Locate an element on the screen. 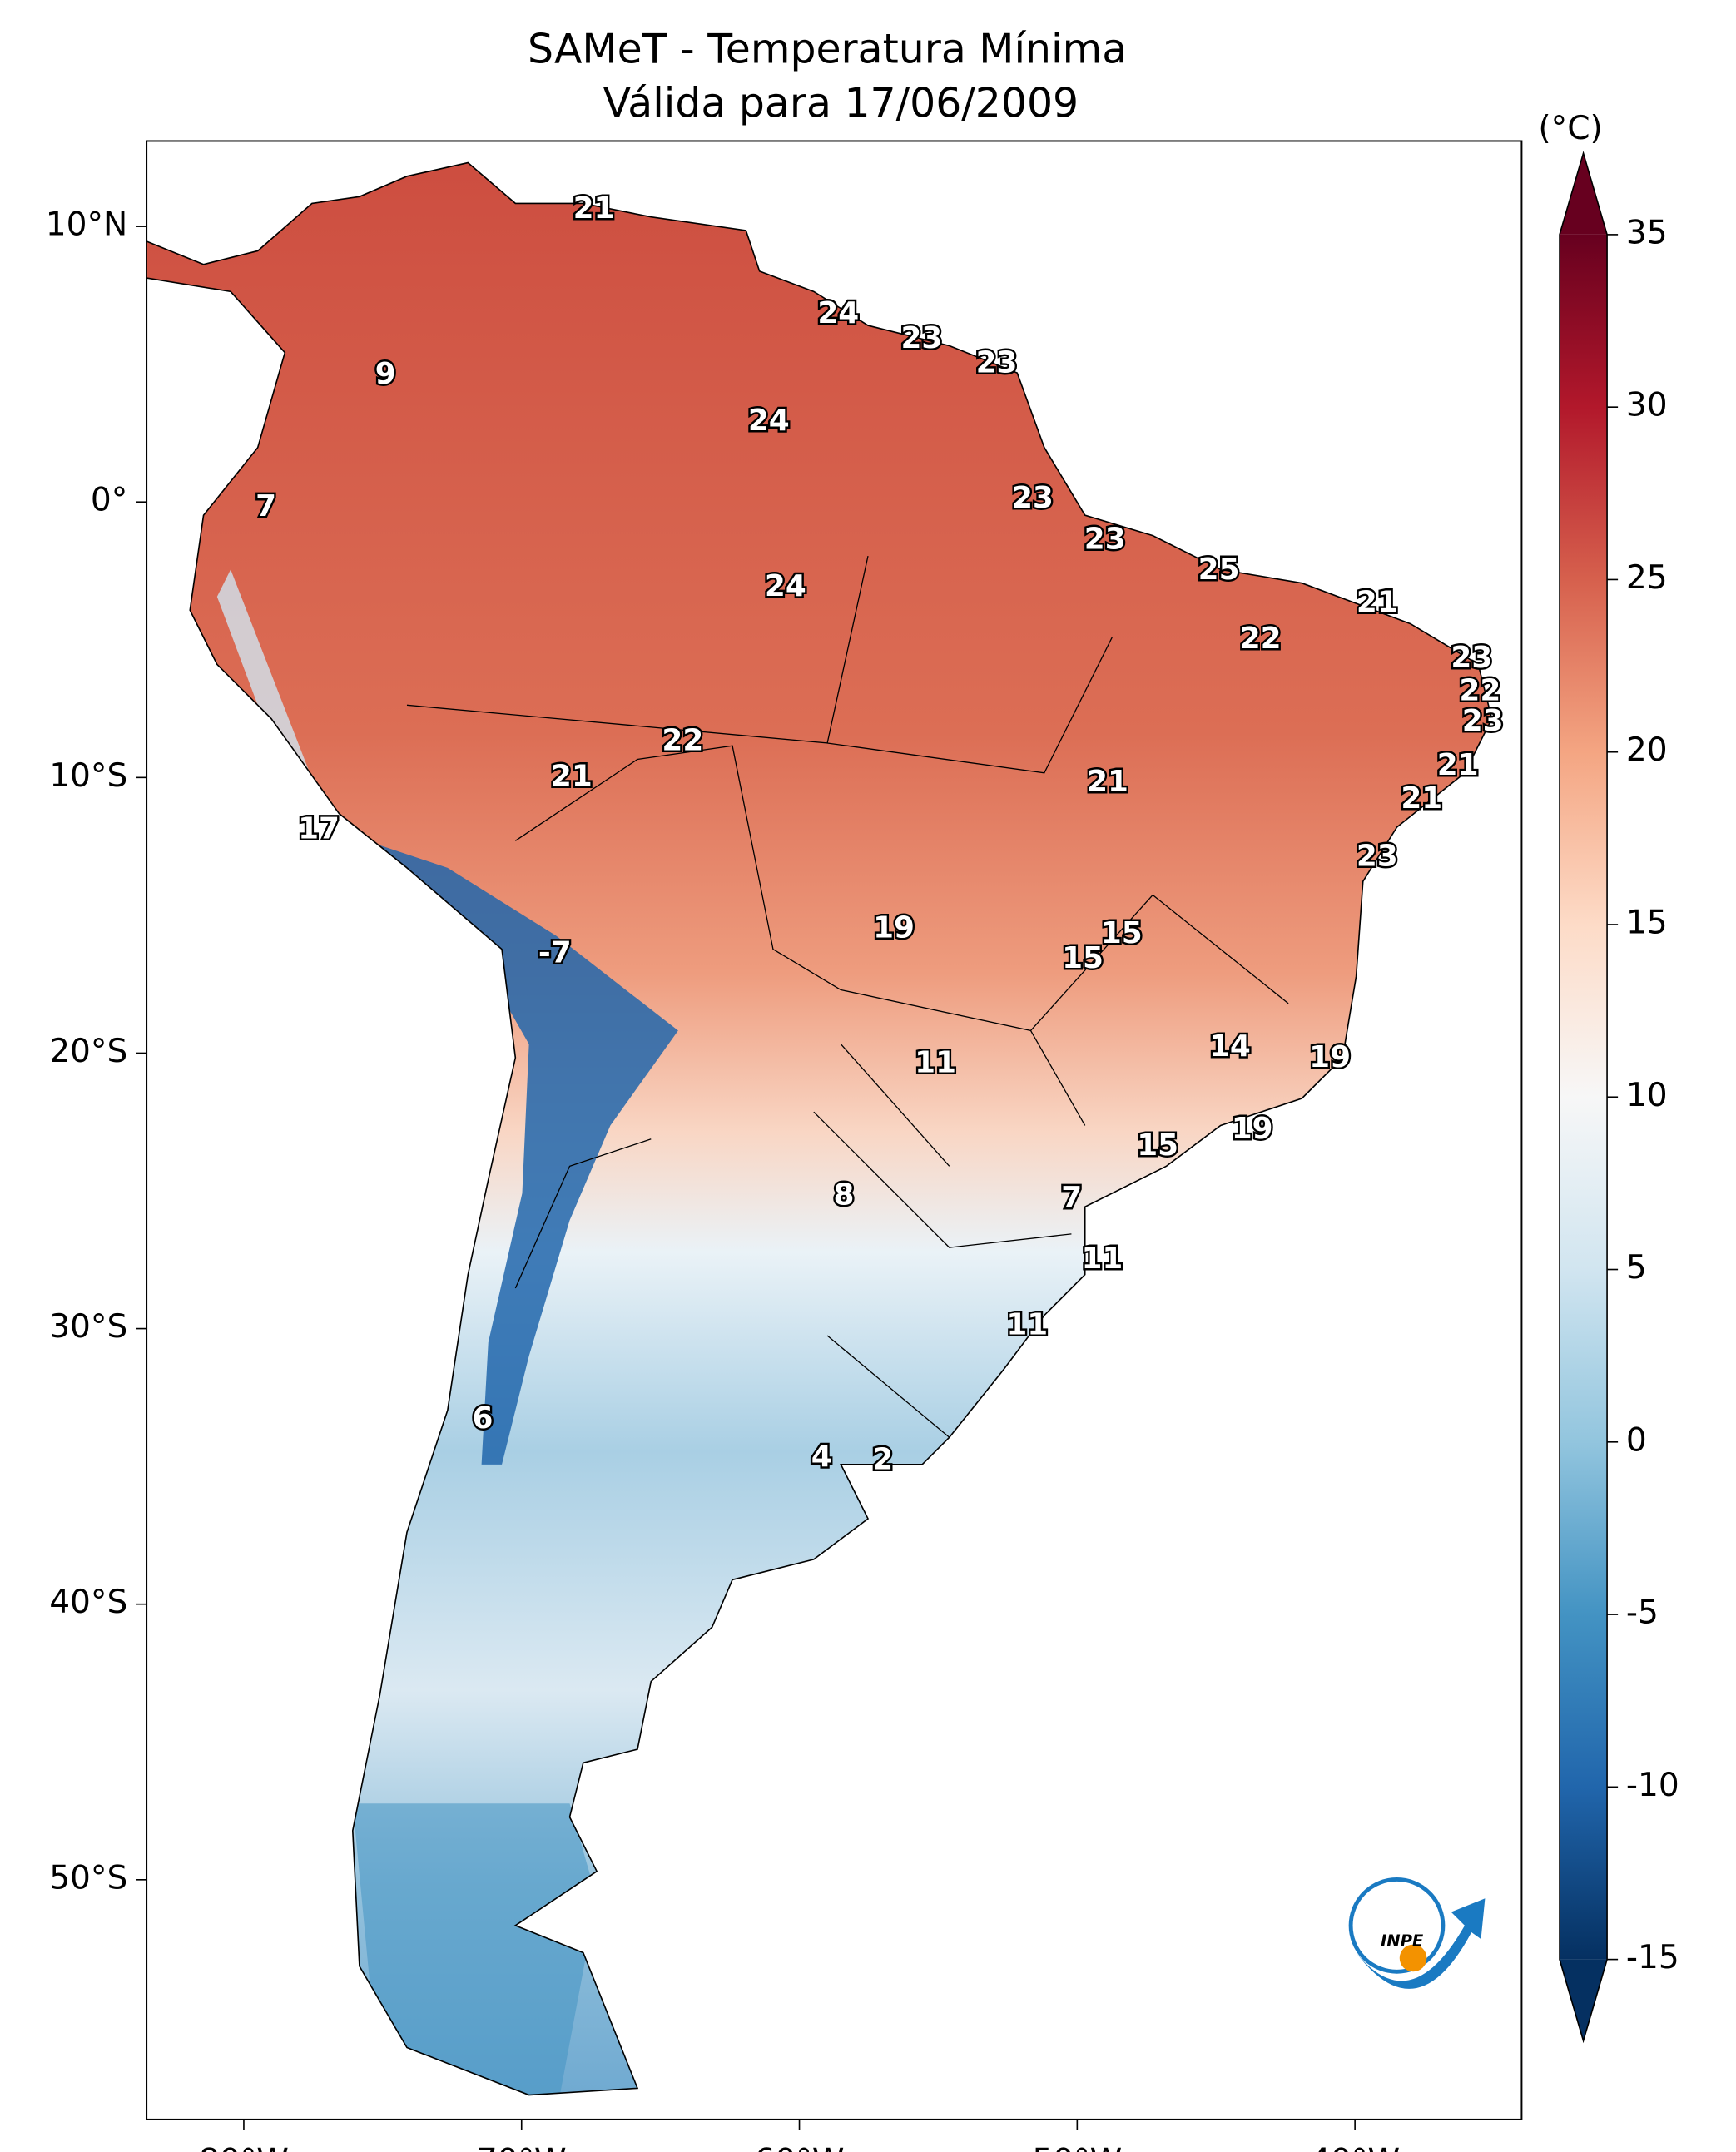 Image resolution: width=1736 pixels, height=2152 pixels. logo: INPE is located at coordinates (1417, 1933).